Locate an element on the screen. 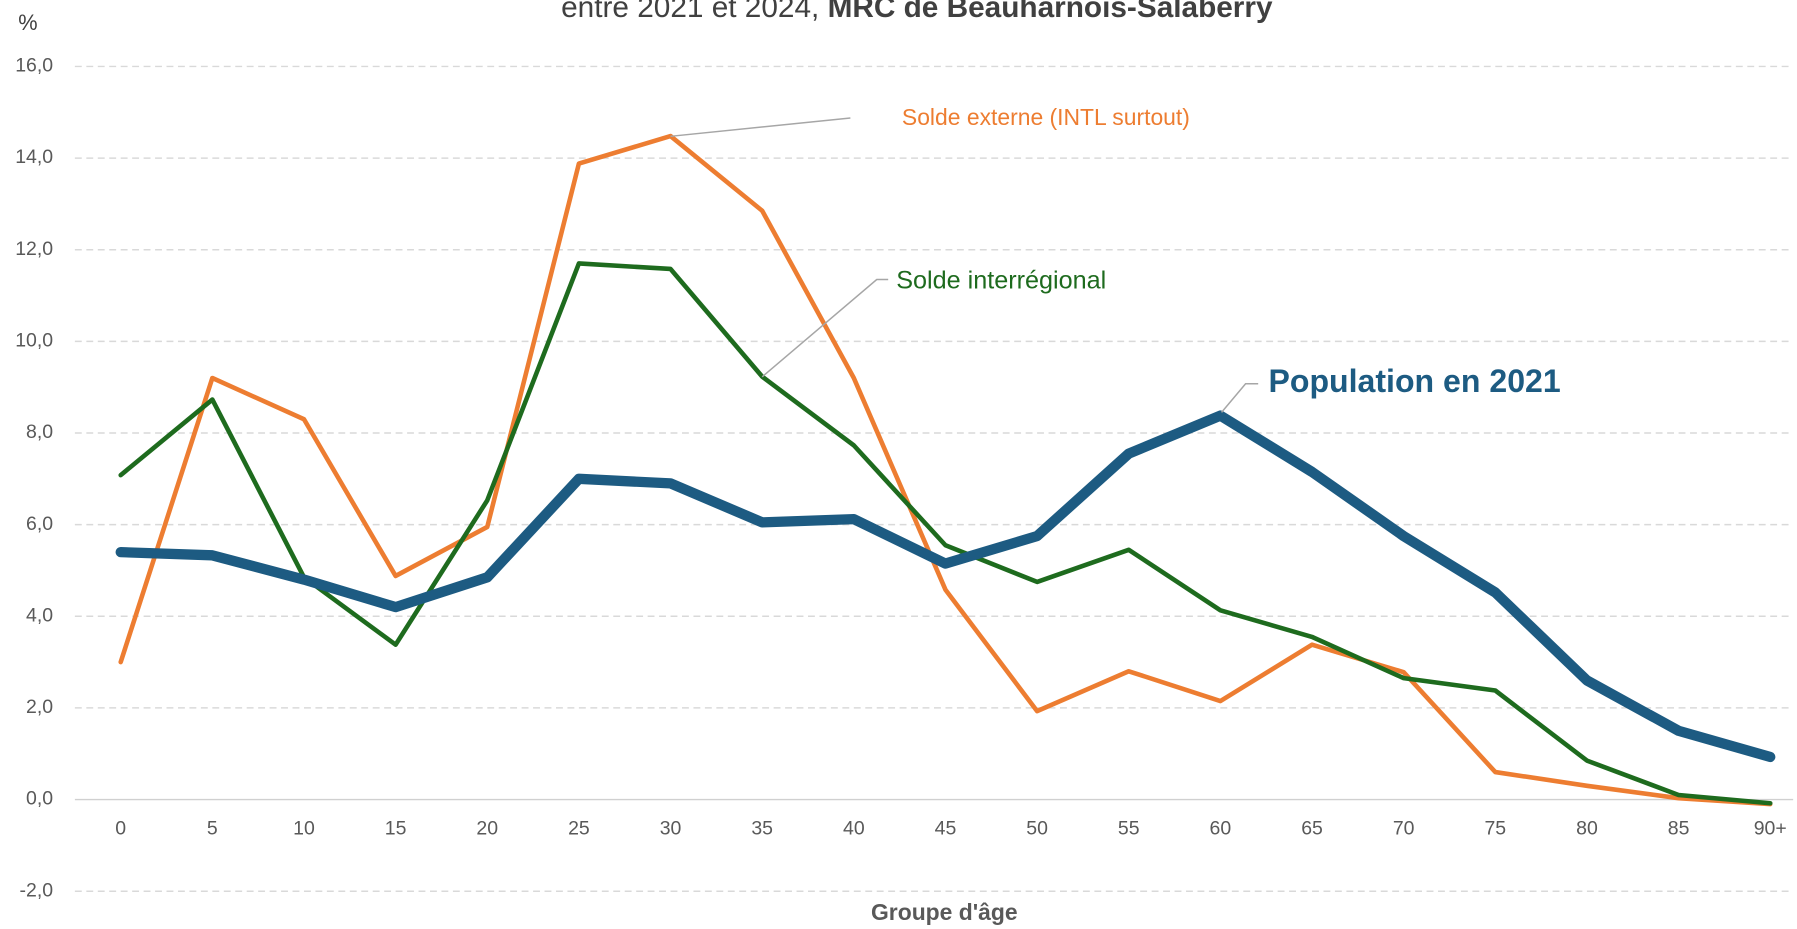 The image size is (1797, 929). y-tick-label: 12,0 is located at coordinates (34, 249).